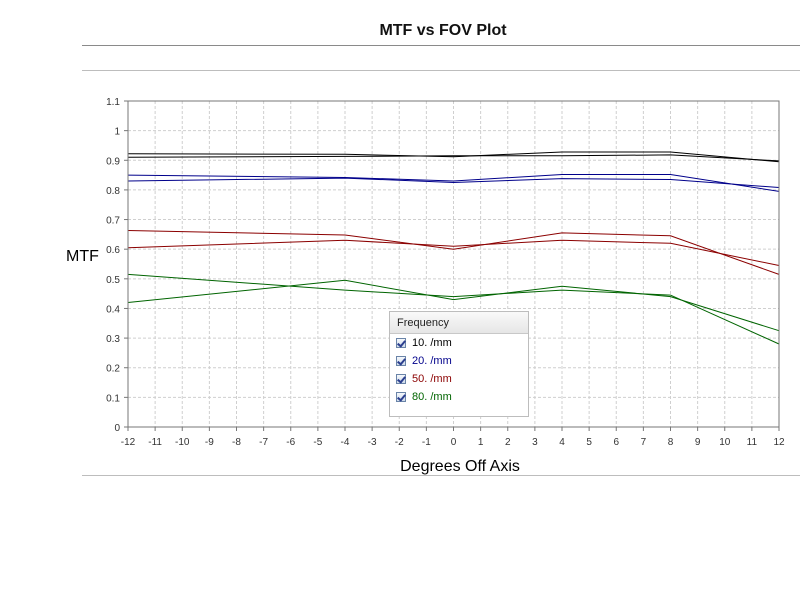  Describe the element at coordinates (779, 442) in the screenshot. I see `x-tick-label: 12` at that location.